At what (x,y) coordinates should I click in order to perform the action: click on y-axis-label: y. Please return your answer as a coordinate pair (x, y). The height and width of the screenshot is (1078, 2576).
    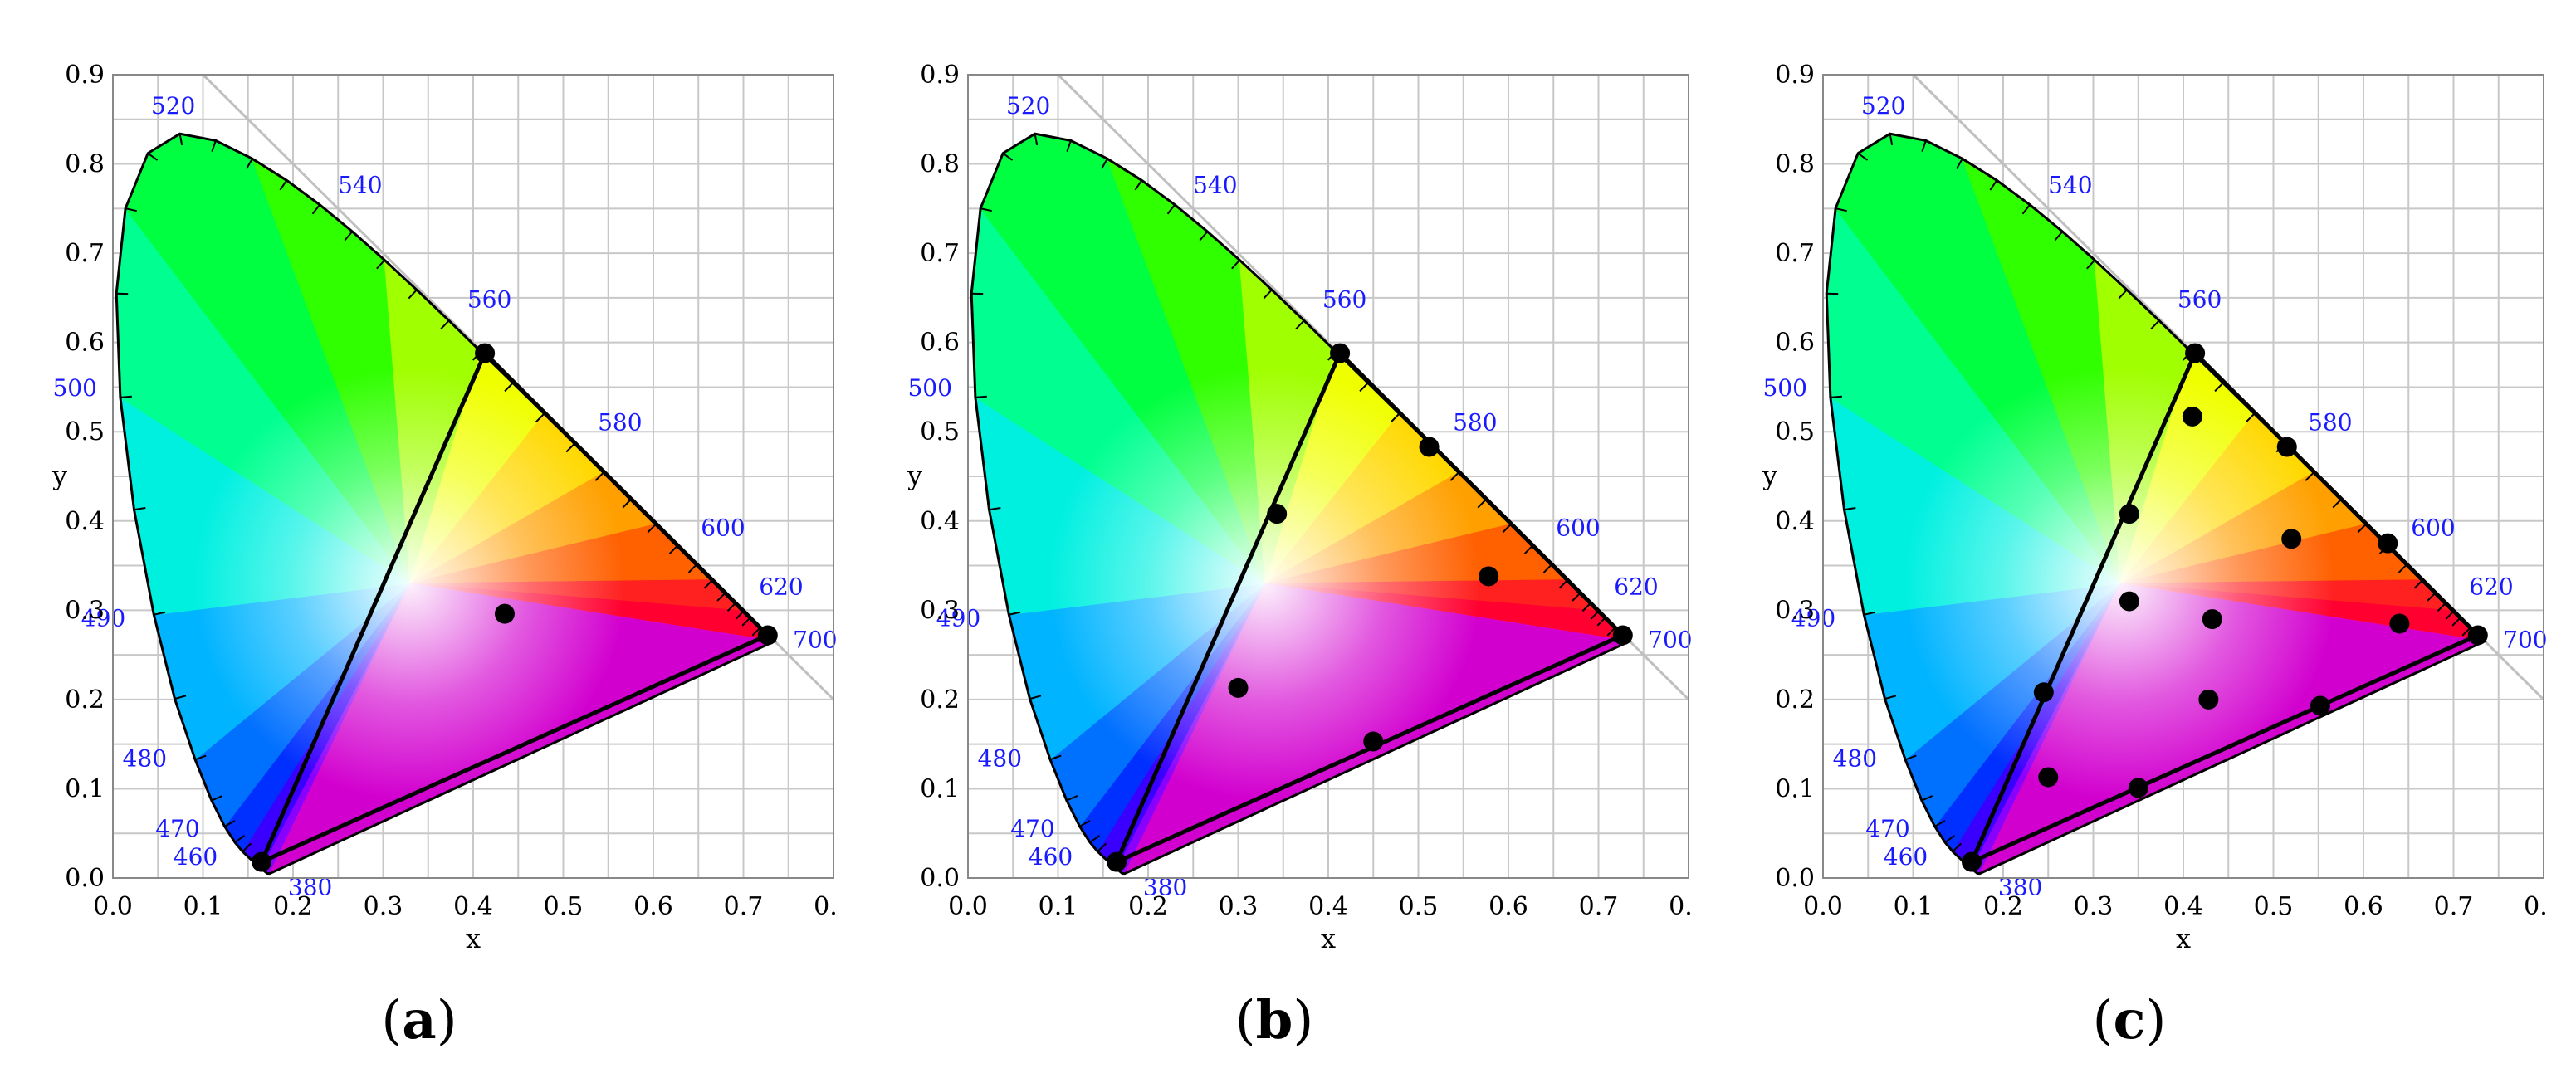
    Looking at the image, I should click on (914, 475).